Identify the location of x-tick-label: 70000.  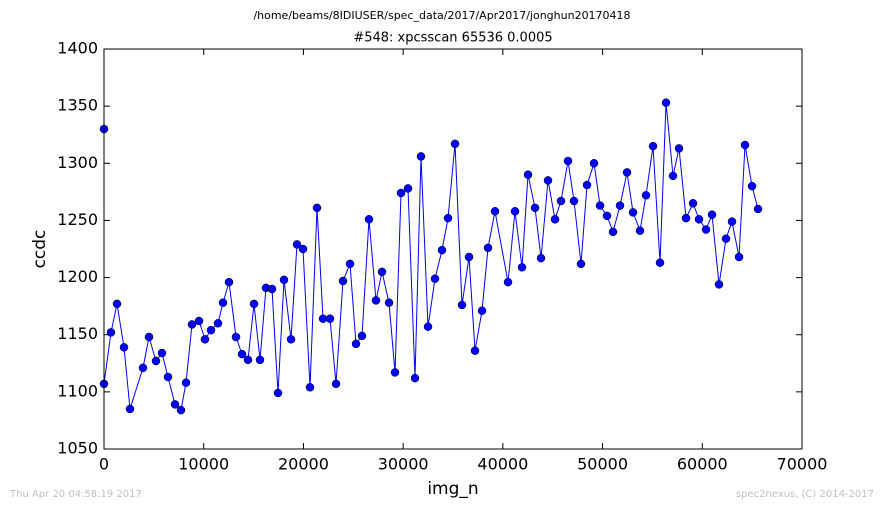
(802, 464).